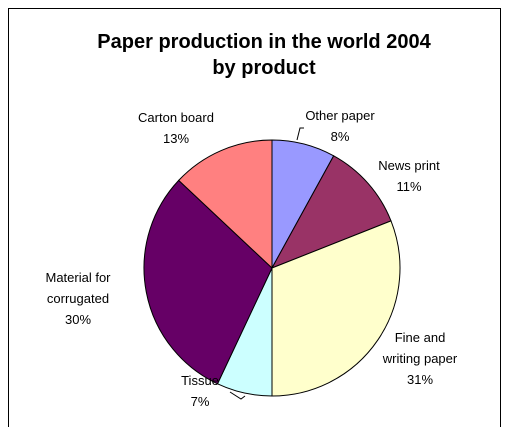  I want to click on slice-category-label: Fine and, so click(420, 337).